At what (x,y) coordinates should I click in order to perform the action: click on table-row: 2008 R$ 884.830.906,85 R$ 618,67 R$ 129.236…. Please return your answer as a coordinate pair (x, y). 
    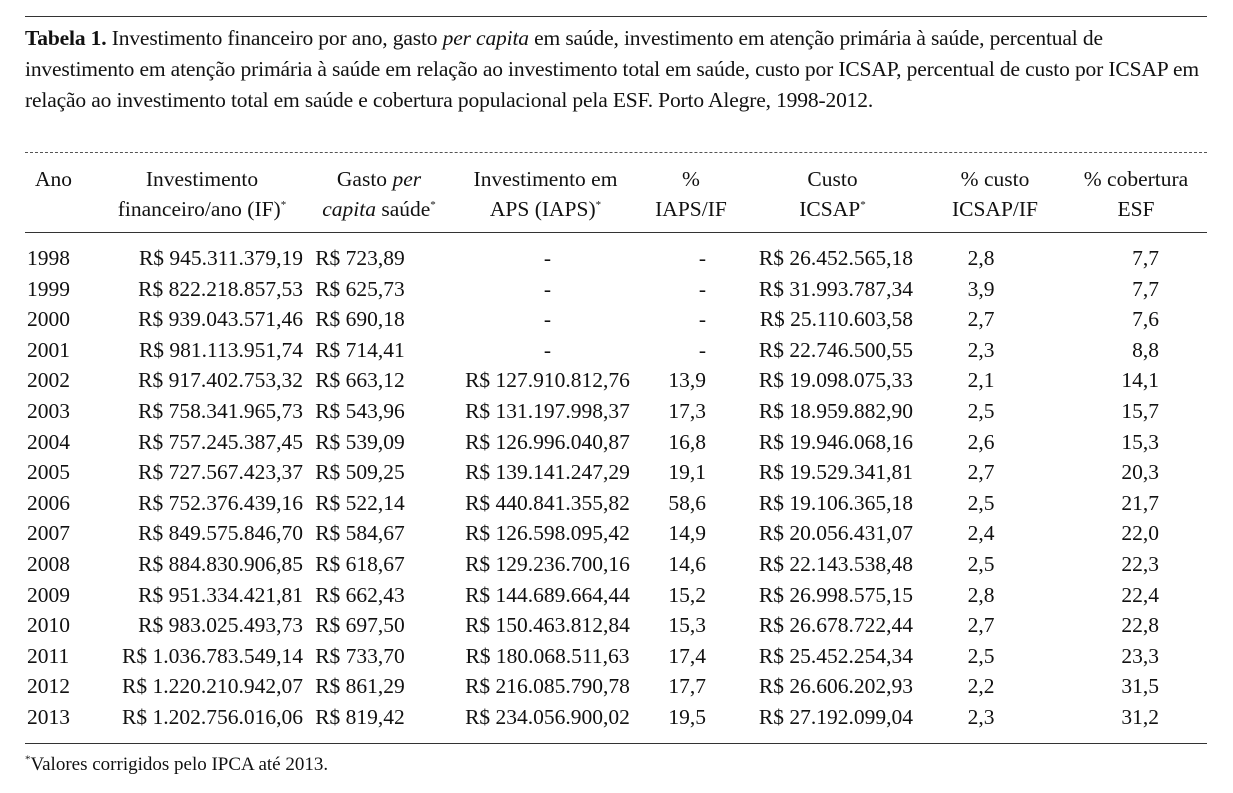
    Looking at the image, I should click on (616, 564).